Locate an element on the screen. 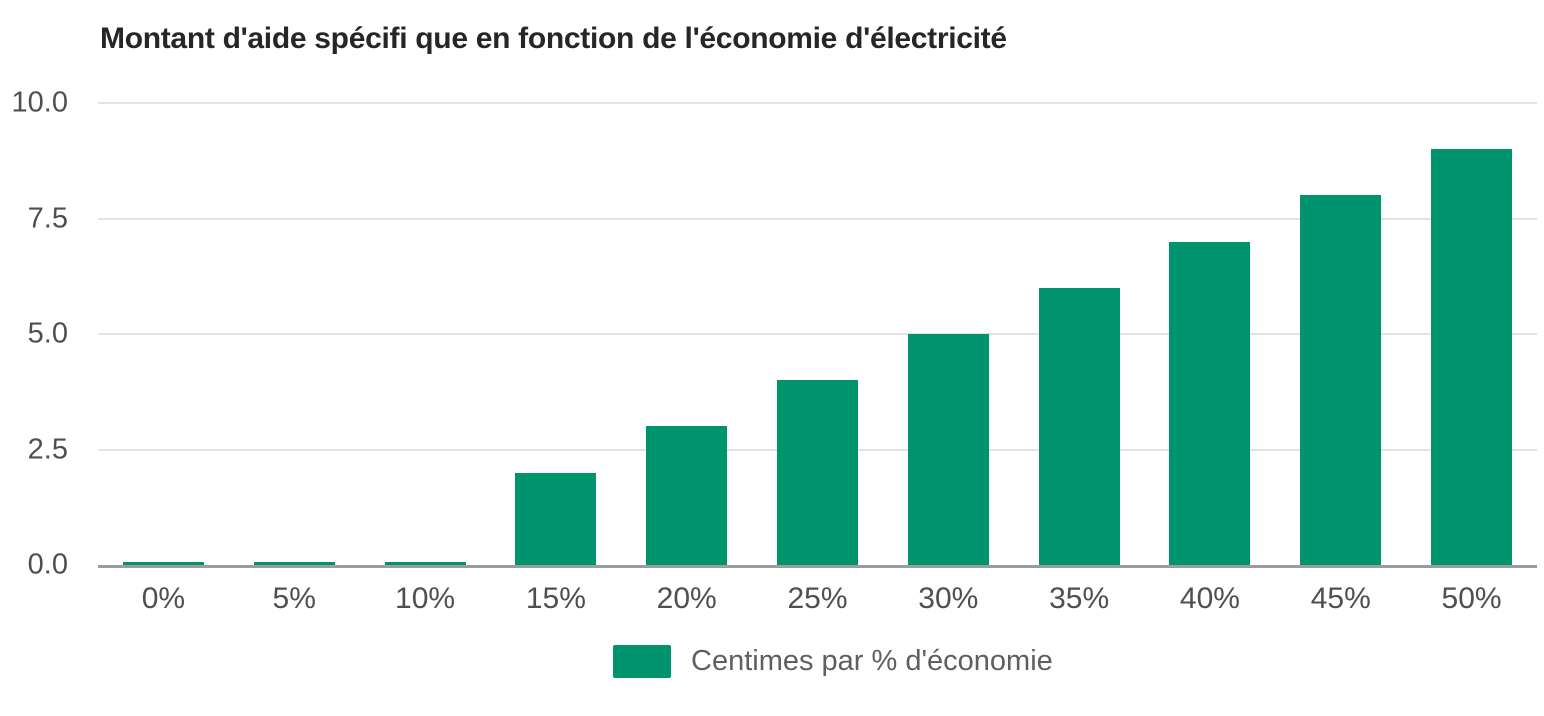 This screenshot has height=716, width=1544. x-tick-label: 10% is located at coordinates (425, 598).